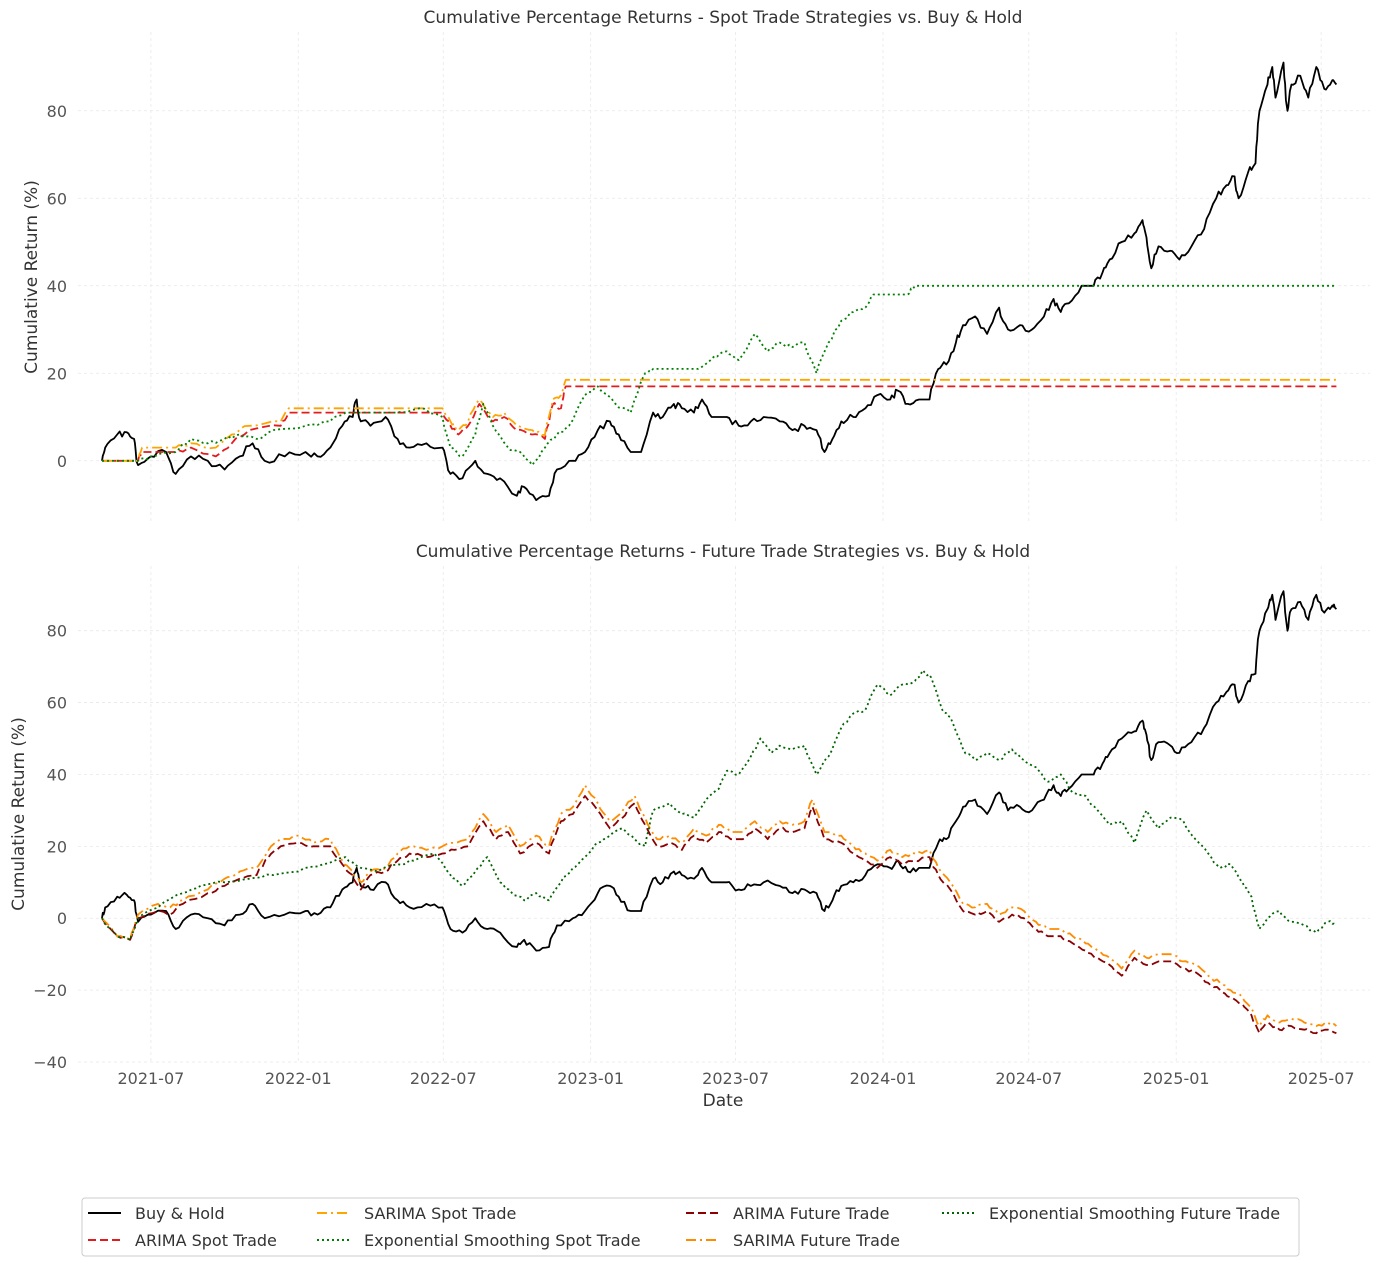 The image size is (1380, 1266). I want to click on y-axis-ticks: 0 20 40 60 80, so click(57, 286).